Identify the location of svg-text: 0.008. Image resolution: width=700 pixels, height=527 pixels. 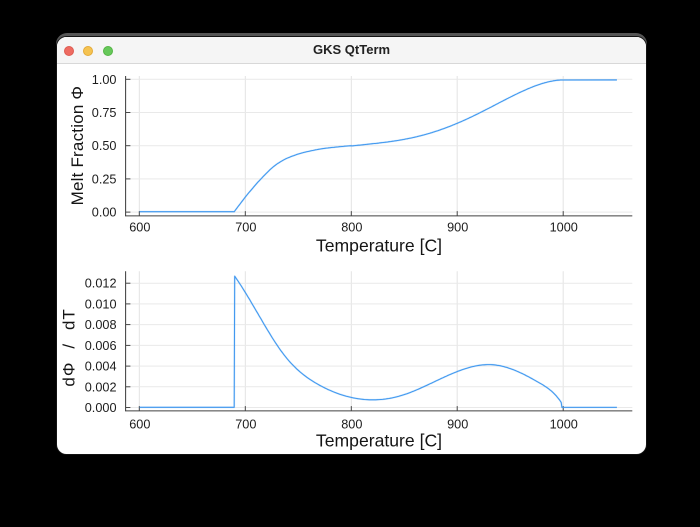
(101, 325).